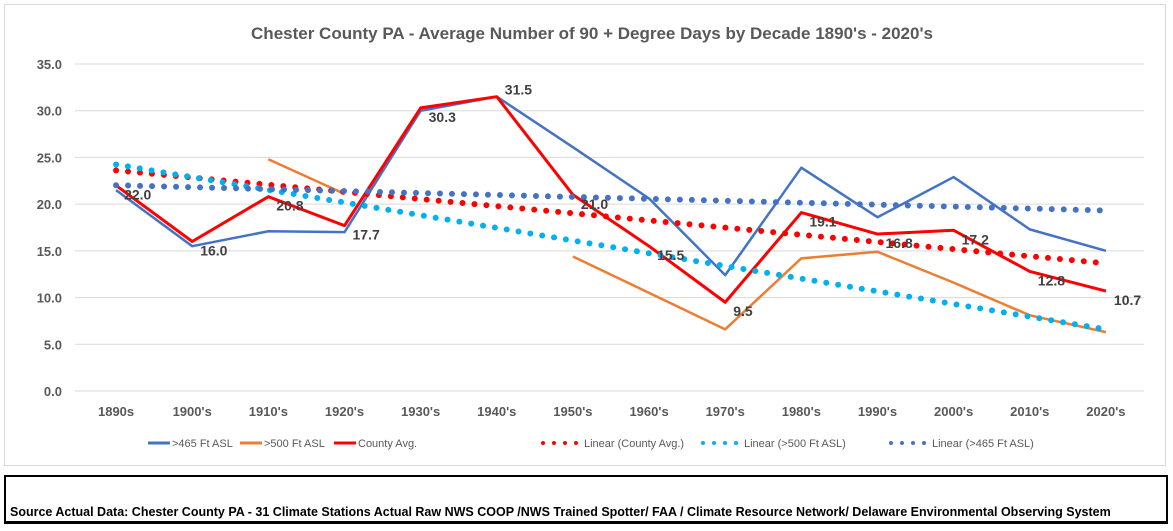 This screenshot has width=1173, height=531. I want to click on y-tick-label: 15.0, so click(49, 251).